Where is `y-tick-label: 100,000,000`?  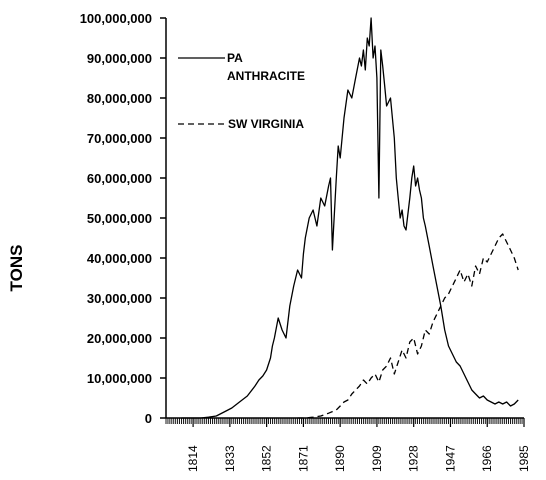 y-tick-label: 100,000,000 is located at coordinates (116, 18).